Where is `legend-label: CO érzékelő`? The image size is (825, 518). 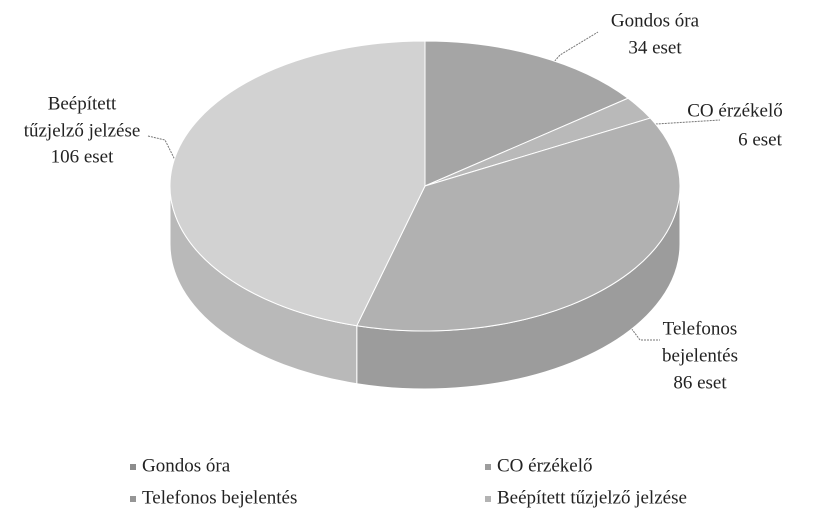
legend-label: CO érzékelő is located at coordinates (544, 465).